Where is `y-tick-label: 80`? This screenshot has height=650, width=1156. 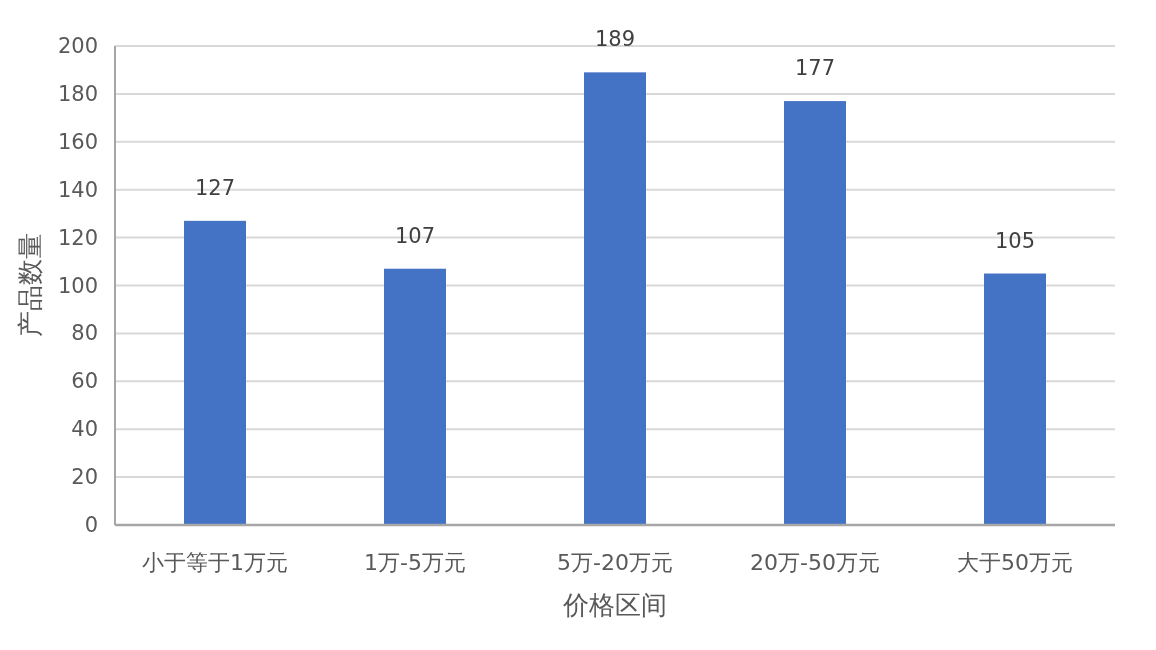 y-tick-label: 80 is located at coordinates (84, 333).